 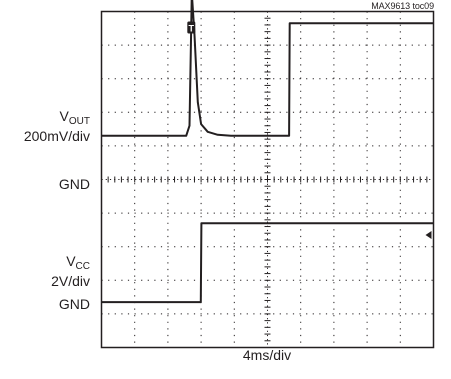 I want to click on vcc-label: VCC, so click(x=78, y=262).